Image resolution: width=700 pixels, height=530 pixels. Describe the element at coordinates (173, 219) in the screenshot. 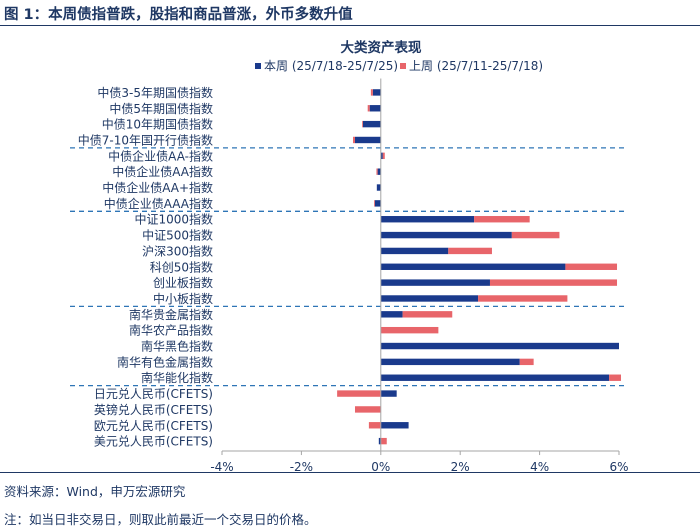

I see `category-label: 中证1000指数` at that location.